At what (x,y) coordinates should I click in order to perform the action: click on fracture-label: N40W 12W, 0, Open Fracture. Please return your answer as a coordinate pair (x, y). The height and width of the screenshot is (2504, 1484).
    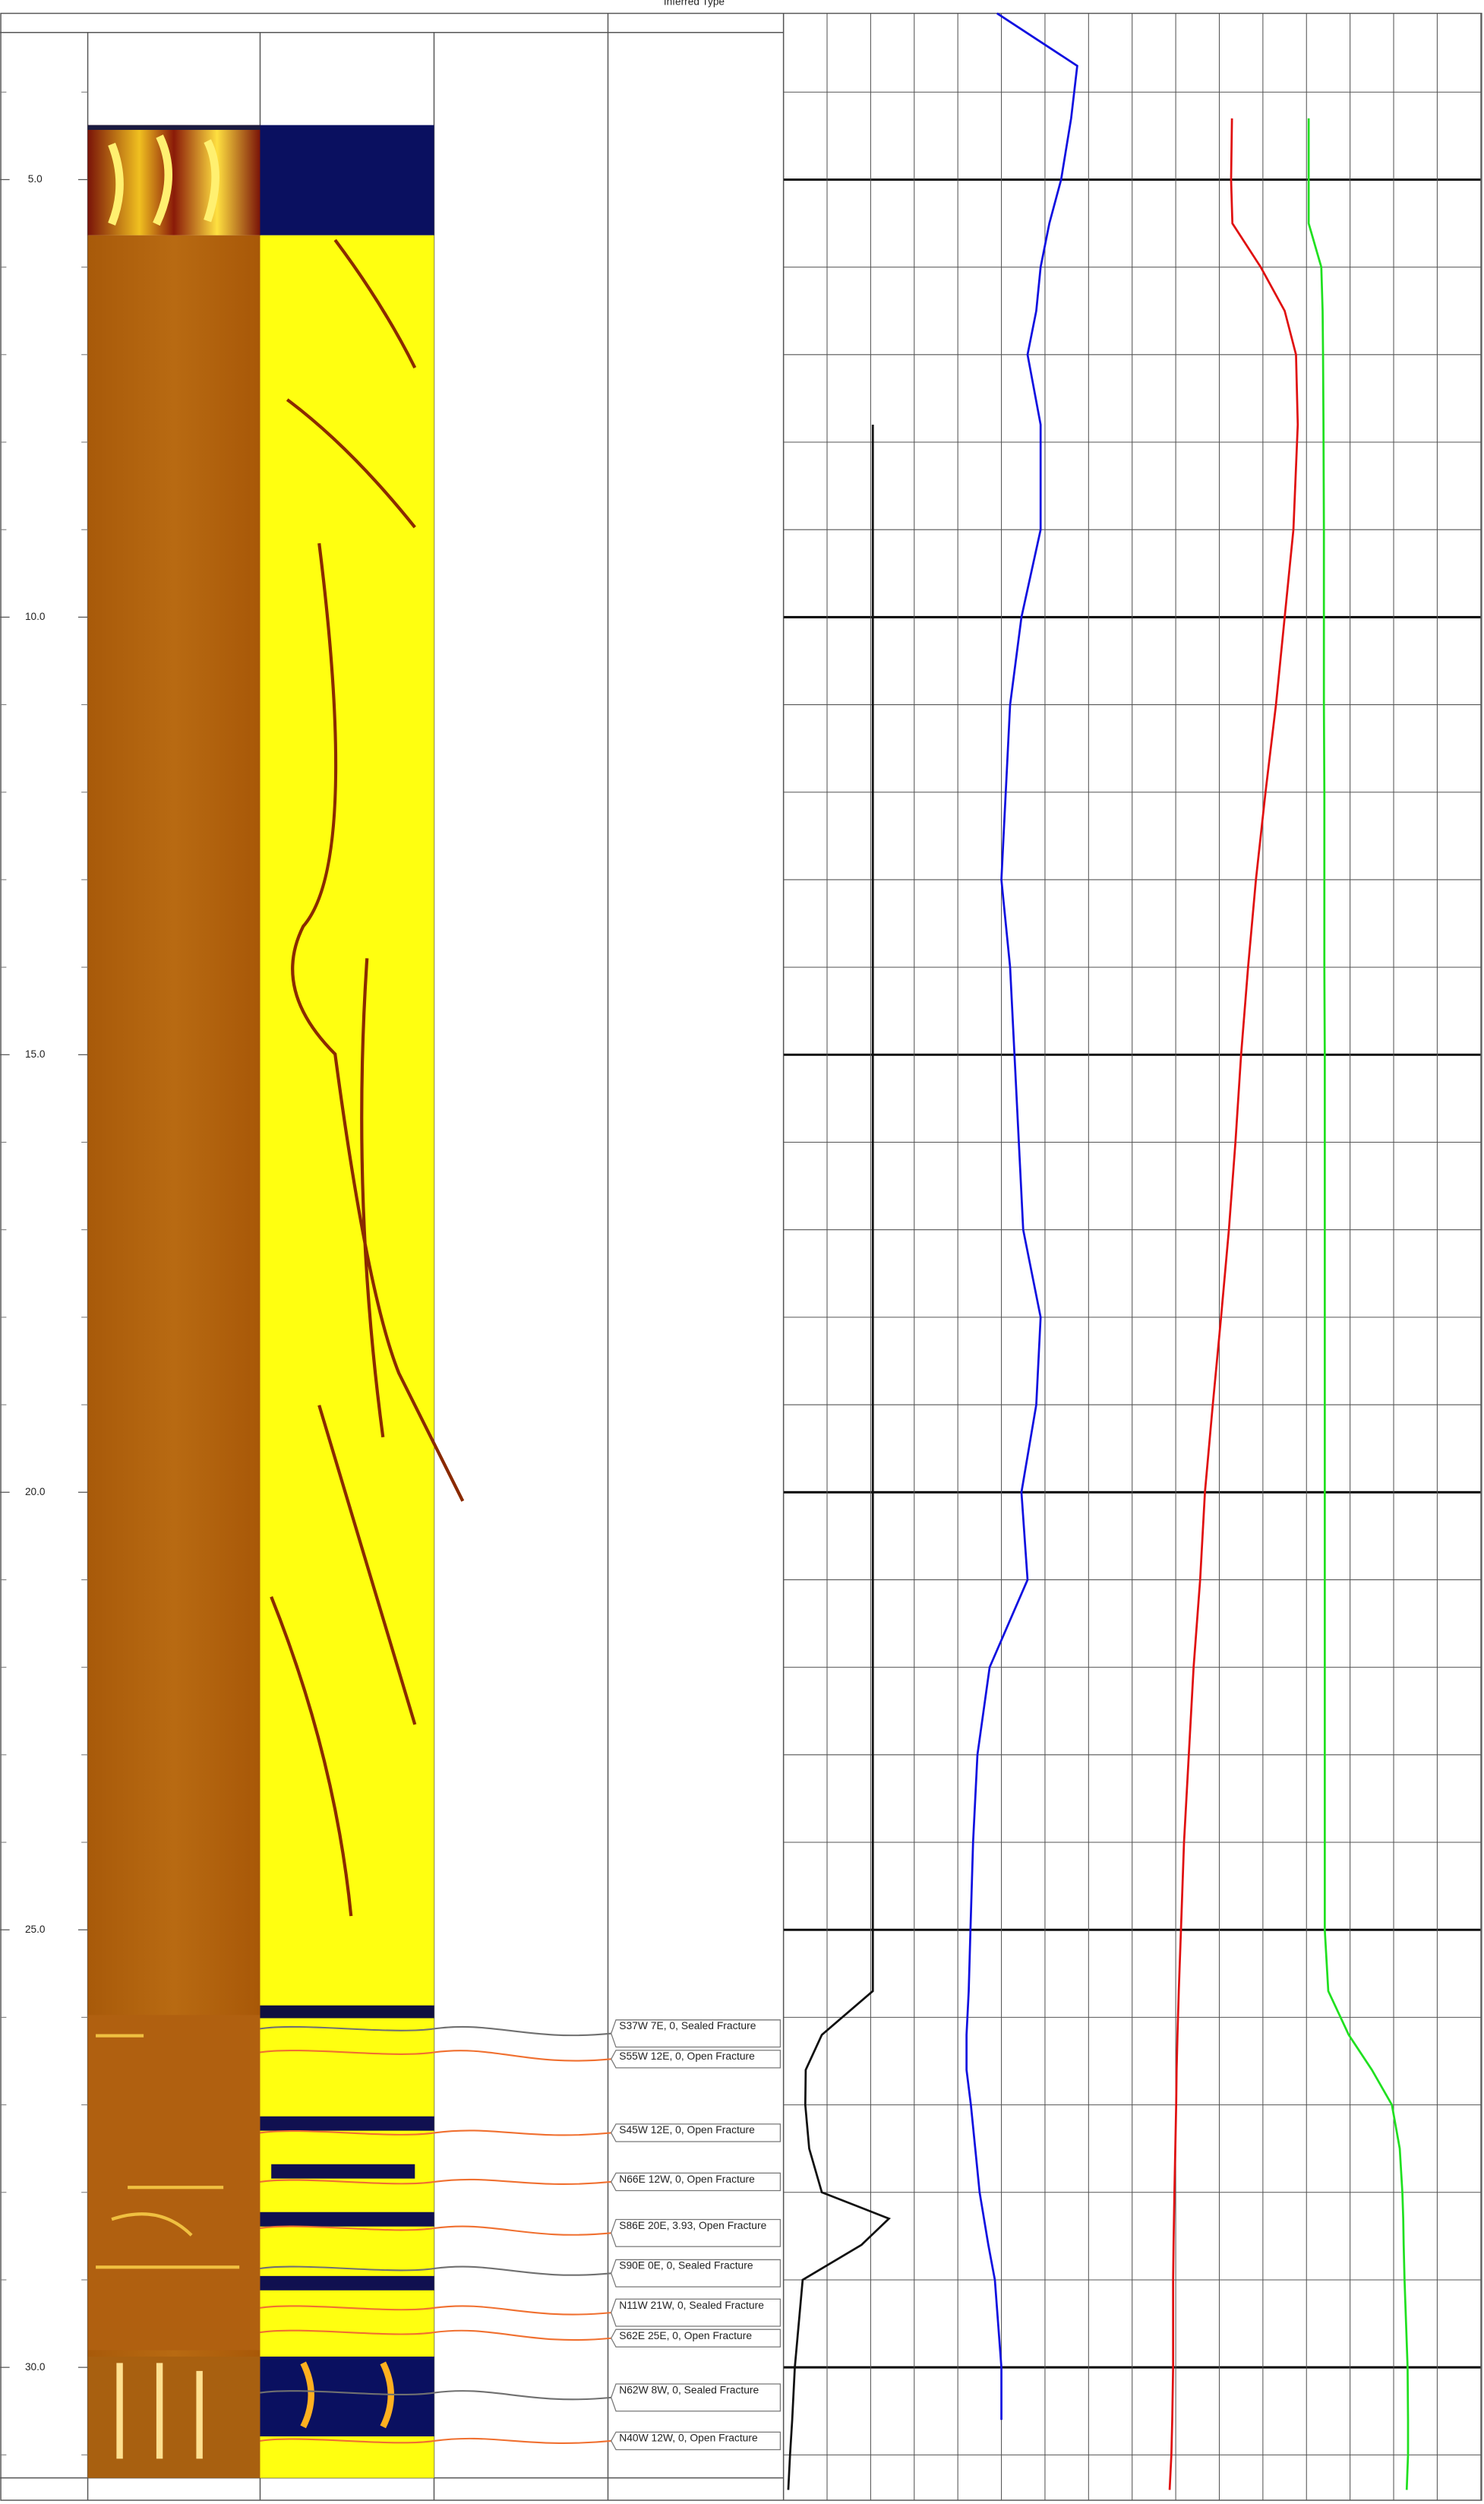
    Looking at the image, I should click on (688, 2439).